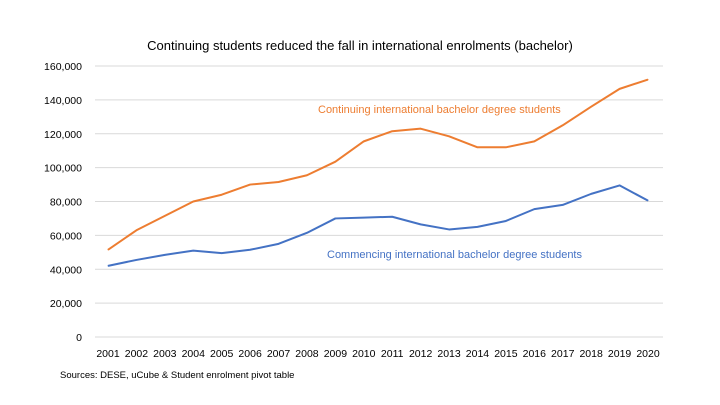  What do you see at coordinates (421, 354) in the screenshot?
I see `x-tick-label: 2012` at bounding box center [421, 354].